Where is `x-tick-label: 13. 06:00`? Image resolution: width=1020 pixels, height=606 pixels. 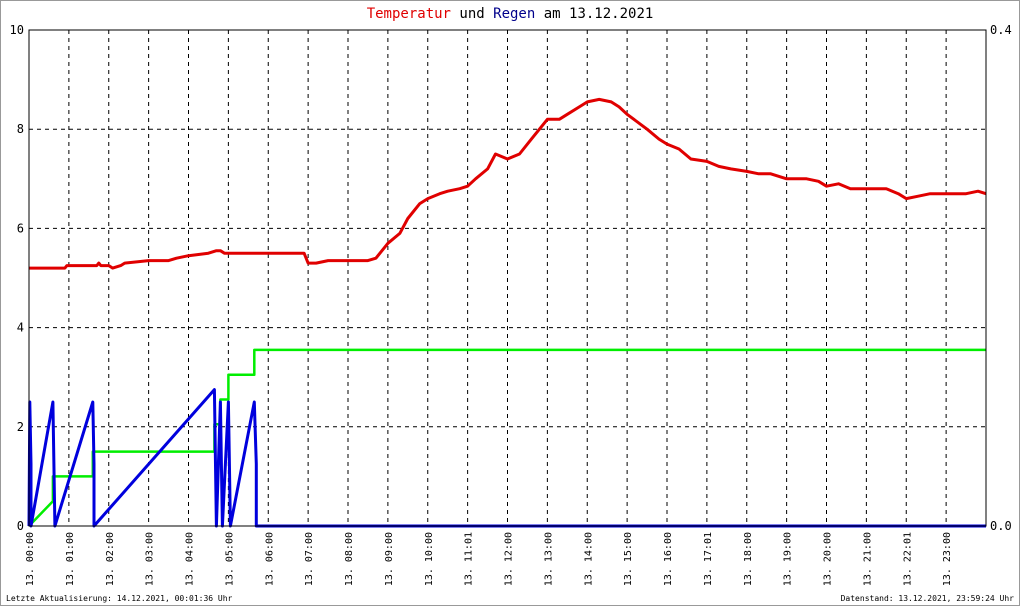 x-tick-label: 13. 06:00 is located at coordinates (269, 559).